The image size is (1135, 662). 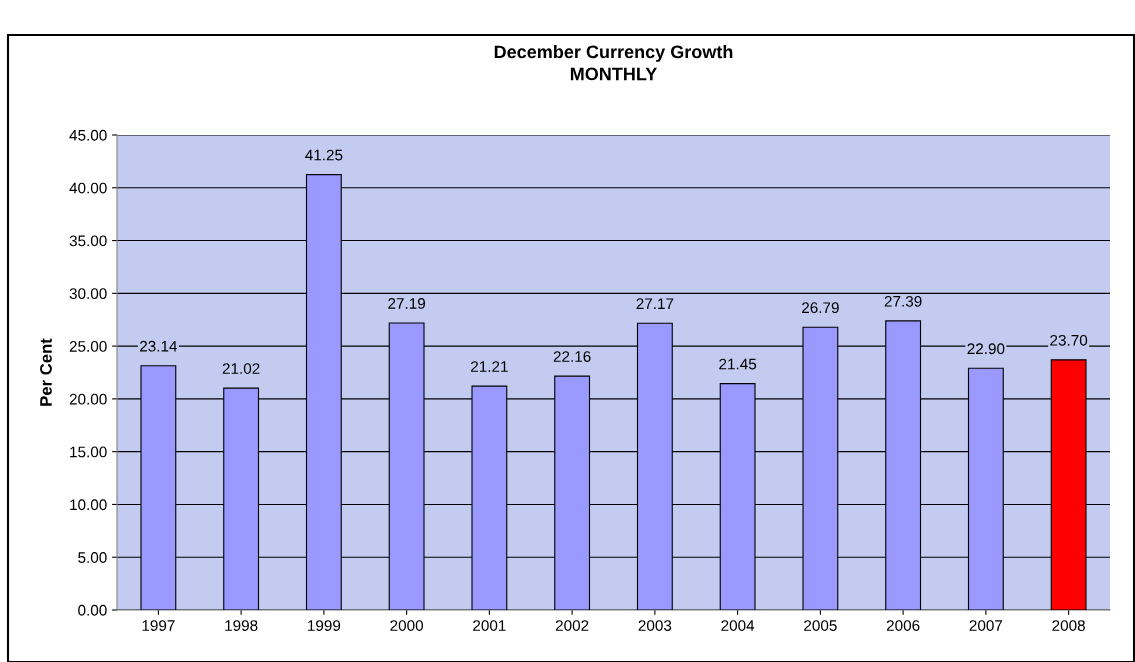 I want to click on data-label: 22.90, so click(x=986, y=349).